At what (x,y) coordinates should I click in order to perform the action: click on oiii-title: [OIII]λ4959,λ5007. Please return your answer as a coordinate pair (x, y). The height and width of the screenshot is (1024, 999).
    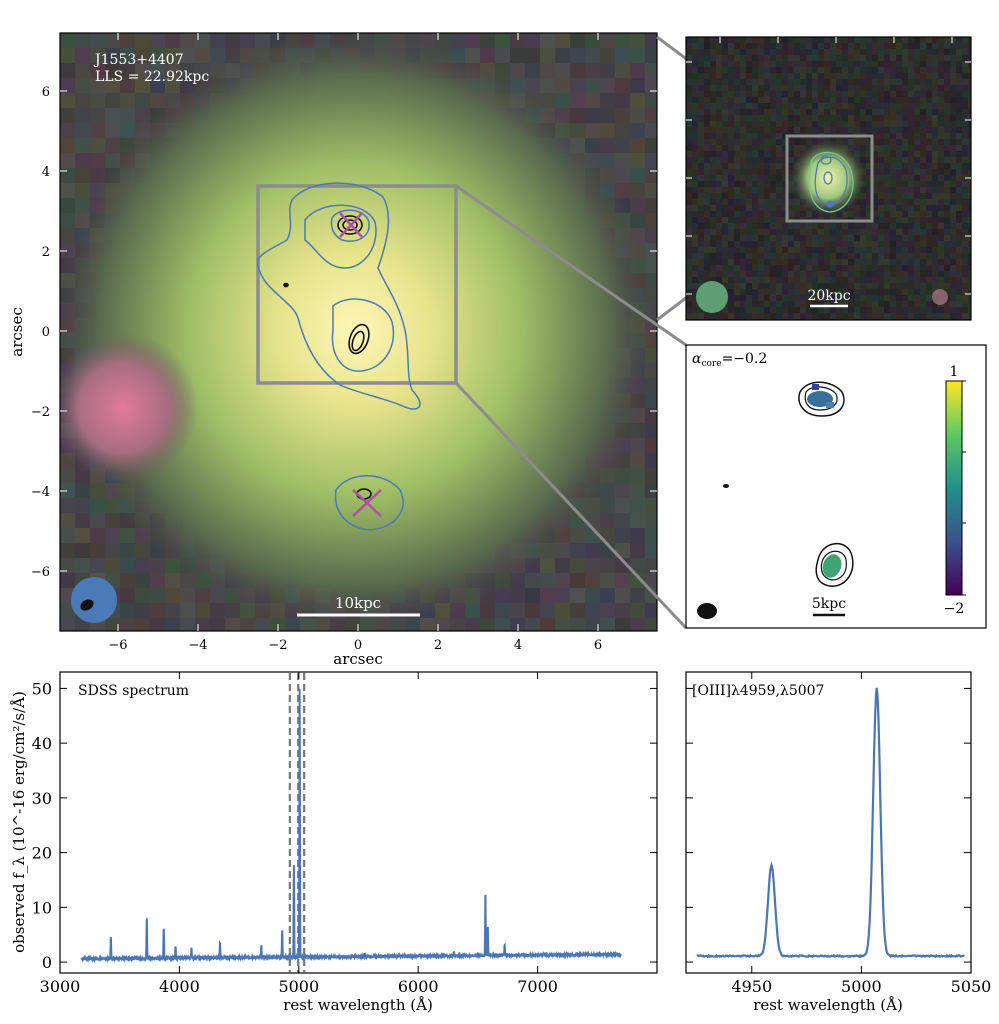
    Looking at the image, I should click on (758, 691).